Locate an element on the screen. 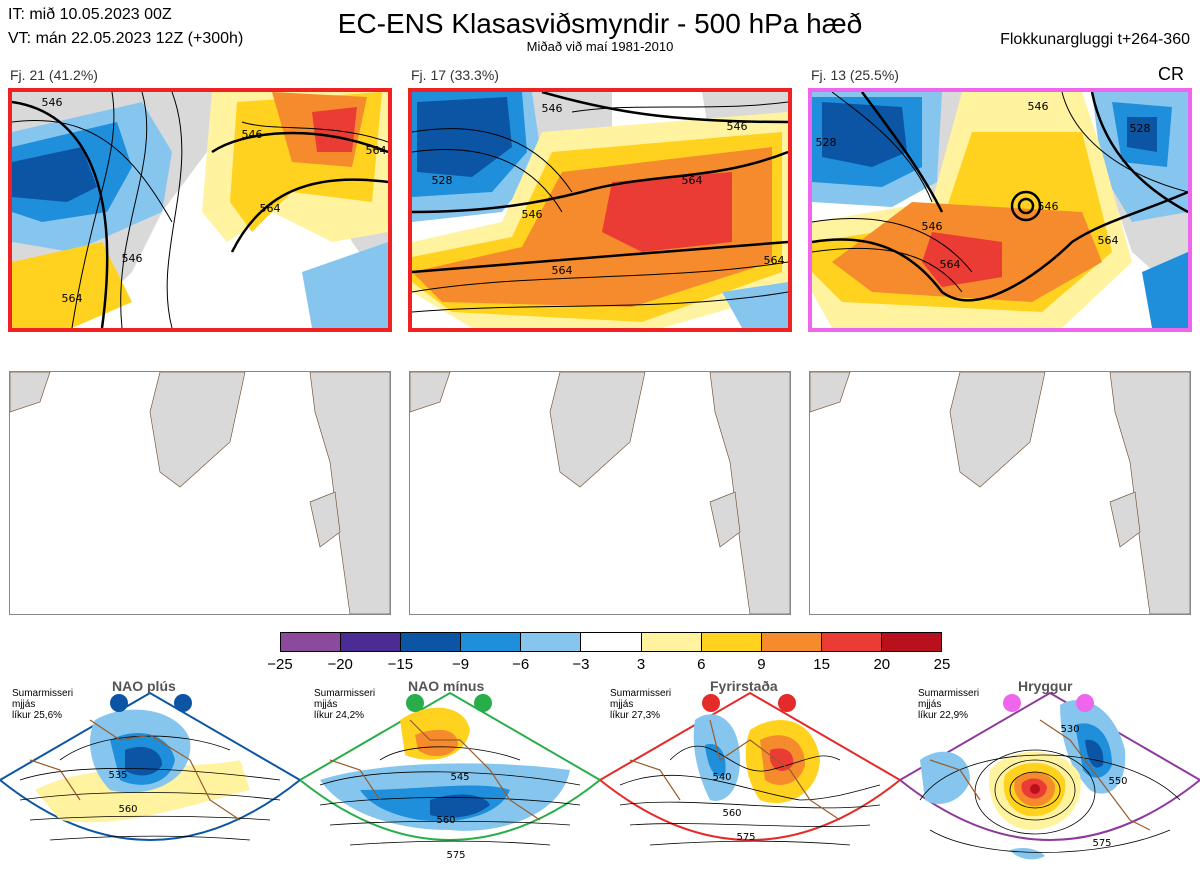  regime-title: NAO mínus is located at coordinates (446, 686).